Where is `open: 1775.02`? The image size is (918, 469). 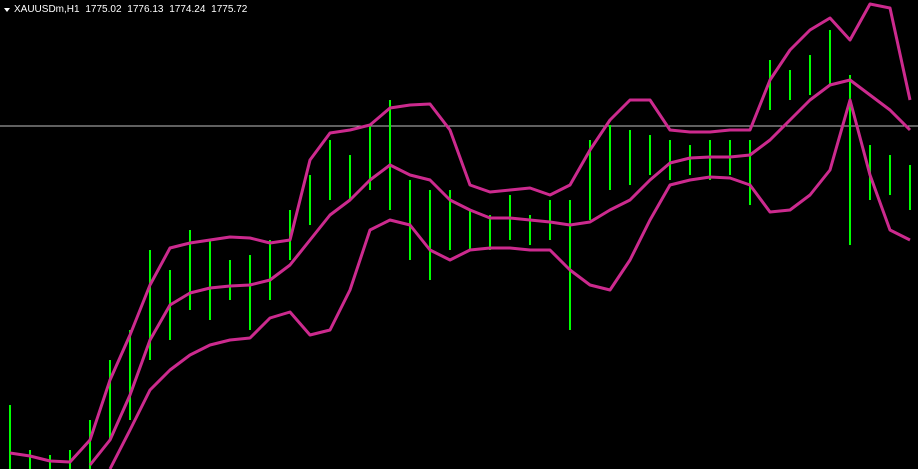
open: 1775.02 is located at coordinates (103, 9).